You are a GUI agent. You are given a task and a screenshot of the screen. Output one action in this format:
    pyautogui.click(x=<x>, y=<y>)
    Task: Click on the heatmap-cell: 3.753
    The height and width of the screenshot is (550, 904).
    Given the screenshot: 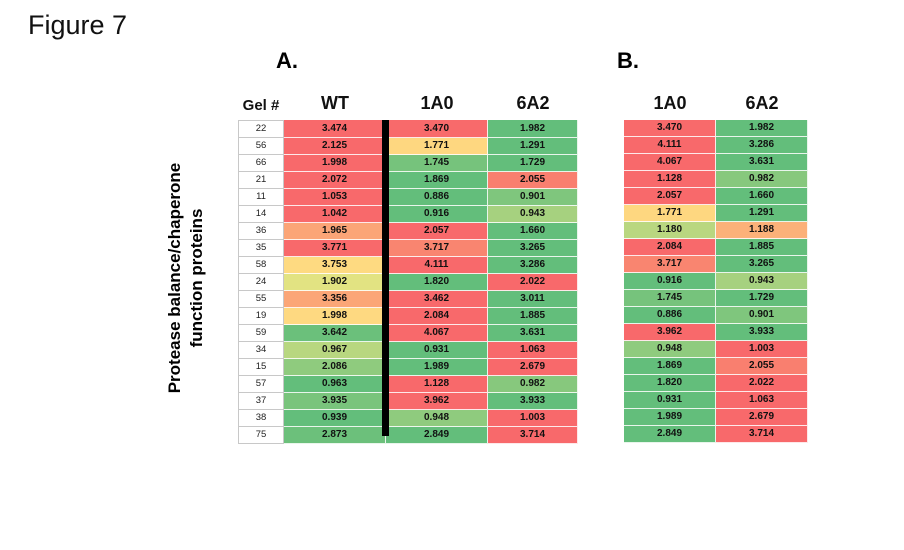 What is the action you would take?
    pyautogui.click(x=335, y=265)
    